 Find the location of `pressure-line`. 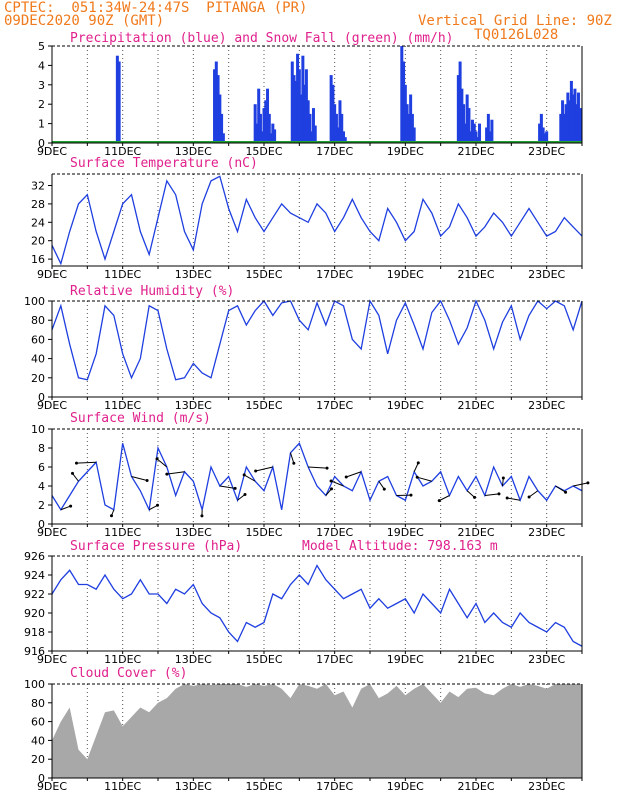

pressure-line is located at coordinates (317, 605).